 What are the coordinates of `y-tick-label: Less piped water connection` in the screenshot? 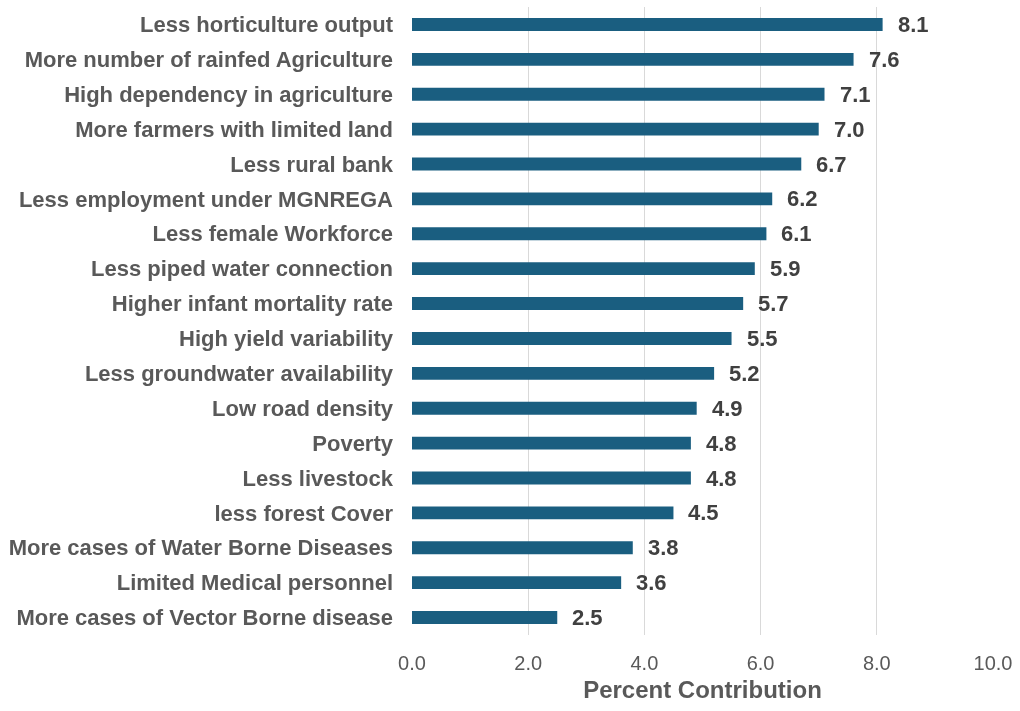 It's located at (242, 269).